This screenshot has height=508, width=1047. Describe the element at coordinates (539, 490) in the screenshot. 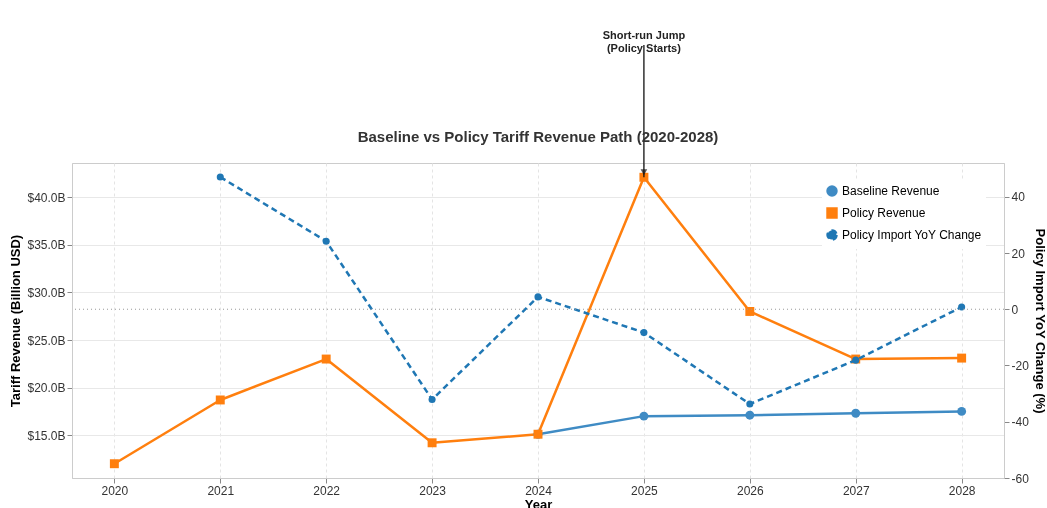

I see `x-tick-label: 2024` at that location.